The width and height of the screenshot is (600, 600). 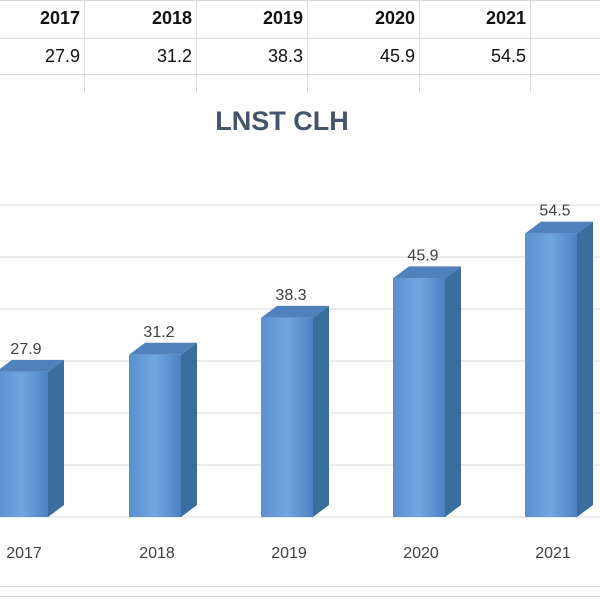 I want to click on chart-title: LNST CLH, so click(x=282, y=121).